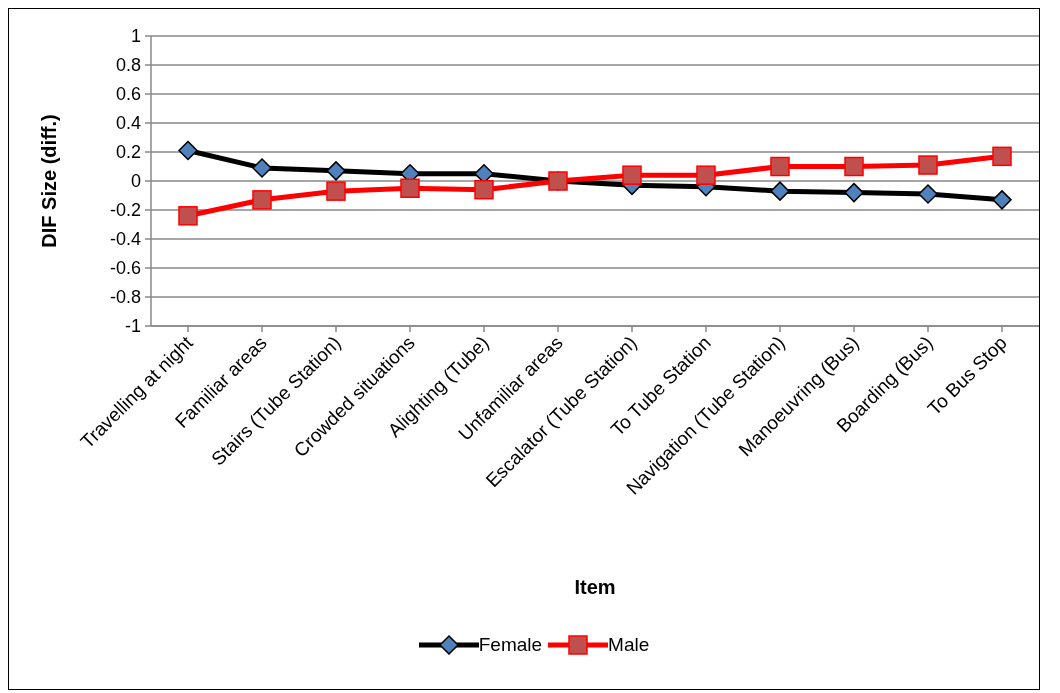 The image size is (1060, 693). What do you see at coordinates (125, 268) in the screenshot?
I see `y-tick-label: -0.6` at bounding box center [125, 268].